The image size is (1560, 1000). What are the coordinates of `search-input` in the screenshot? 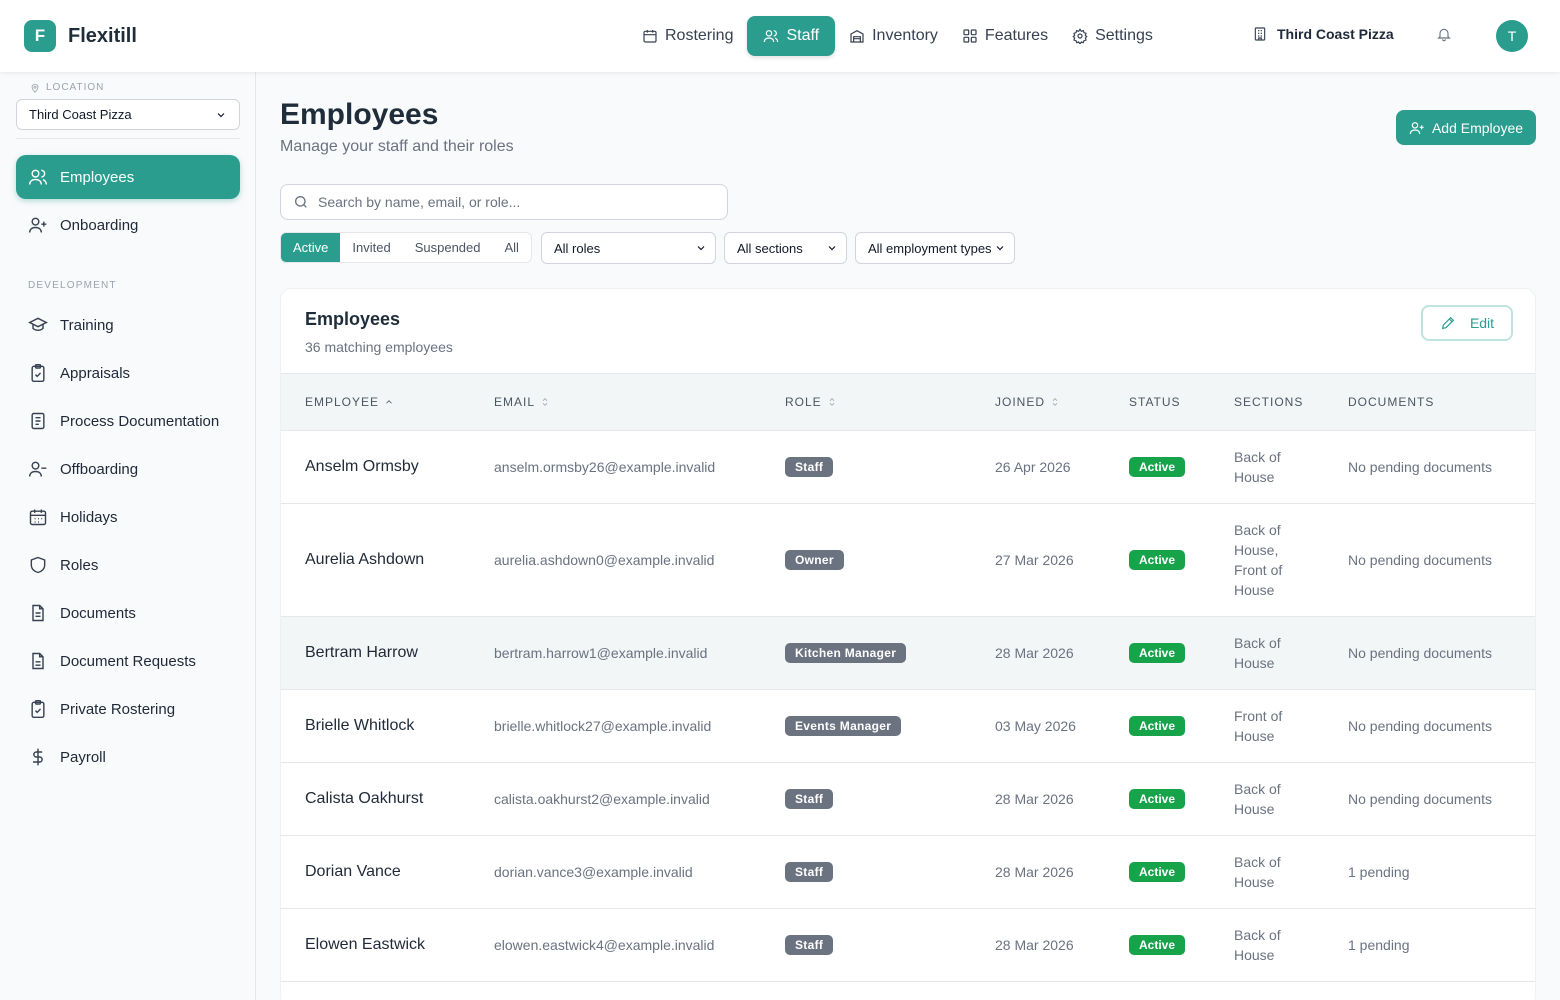 It's located at (518, 202).